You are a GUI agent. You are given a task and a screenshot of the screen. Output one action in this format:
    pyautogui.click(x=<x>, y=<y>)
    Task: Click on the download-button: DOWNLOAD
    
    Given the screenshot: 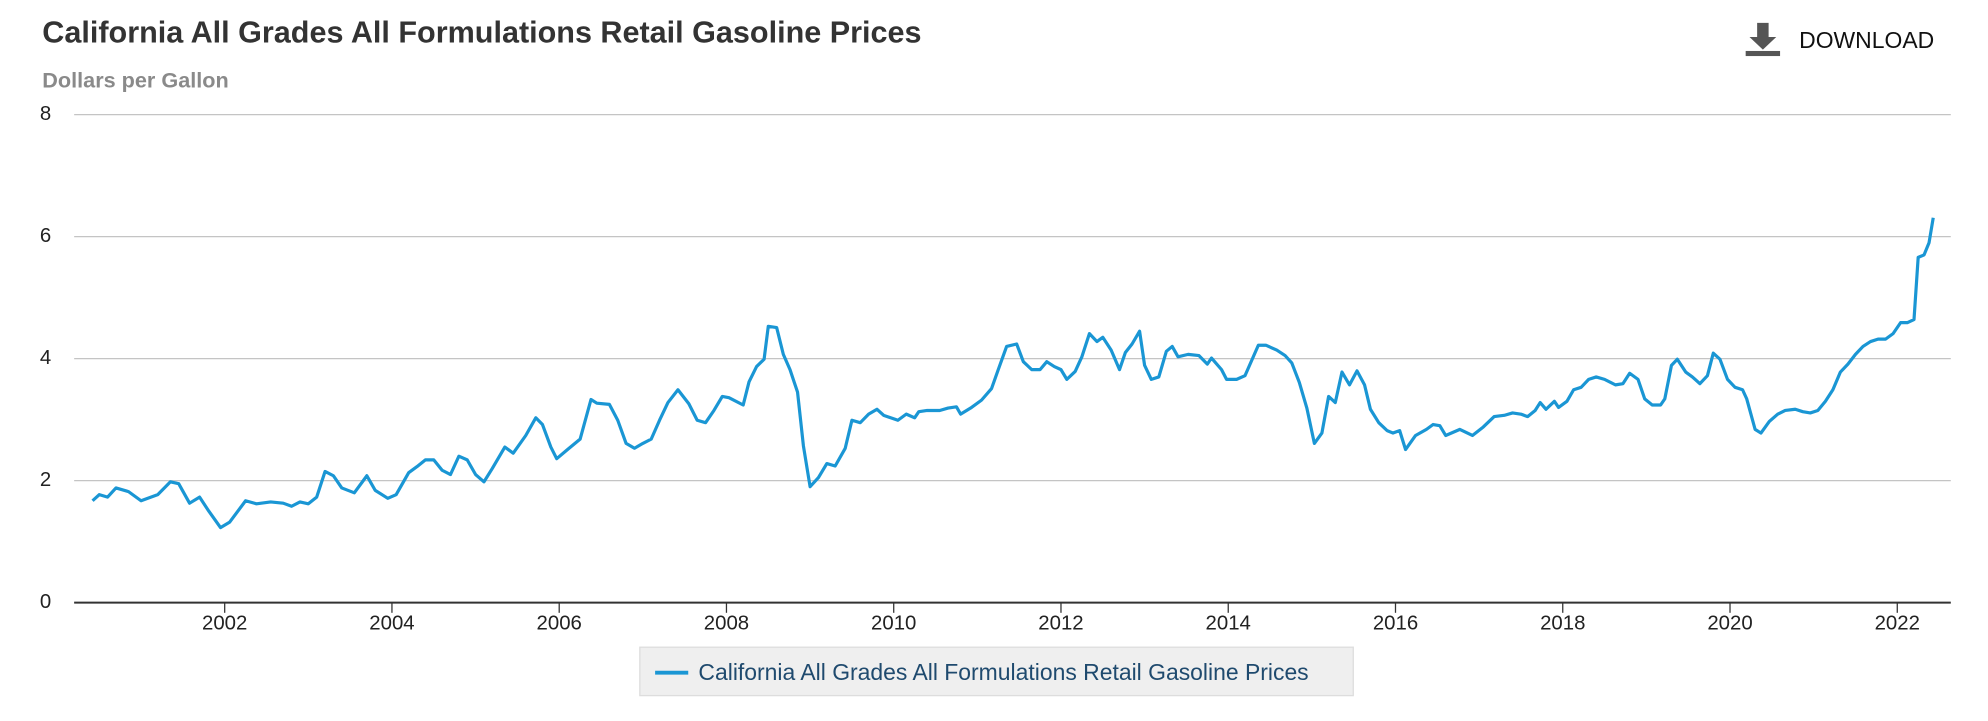 What is the action you would take?
    pyautogui.click(x=1840, y=39)
    